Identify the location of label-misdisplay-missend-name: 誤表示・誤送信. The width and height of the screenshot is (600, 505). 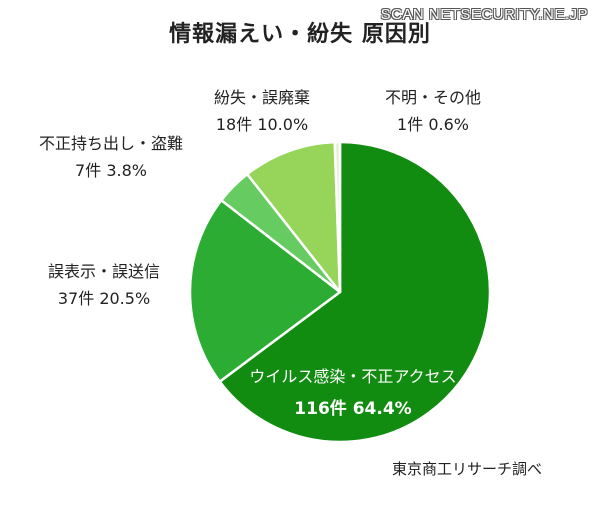
(103, 271).